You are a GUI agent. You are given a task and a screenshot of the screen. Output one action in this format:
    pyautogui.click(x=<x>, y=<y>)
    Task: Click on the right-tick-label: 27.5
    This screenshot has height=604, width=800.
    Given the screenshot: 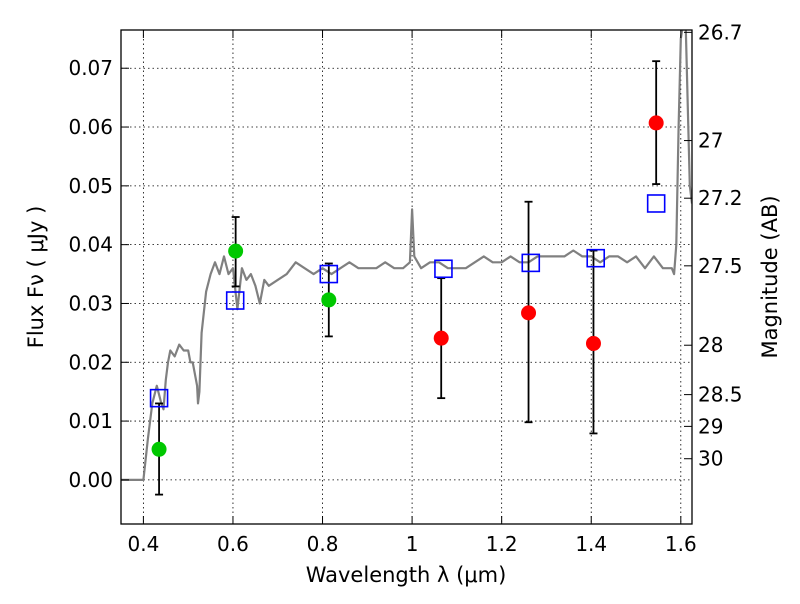 What is the action you would take?
    pyautogui.click(x=720, y=266)
    